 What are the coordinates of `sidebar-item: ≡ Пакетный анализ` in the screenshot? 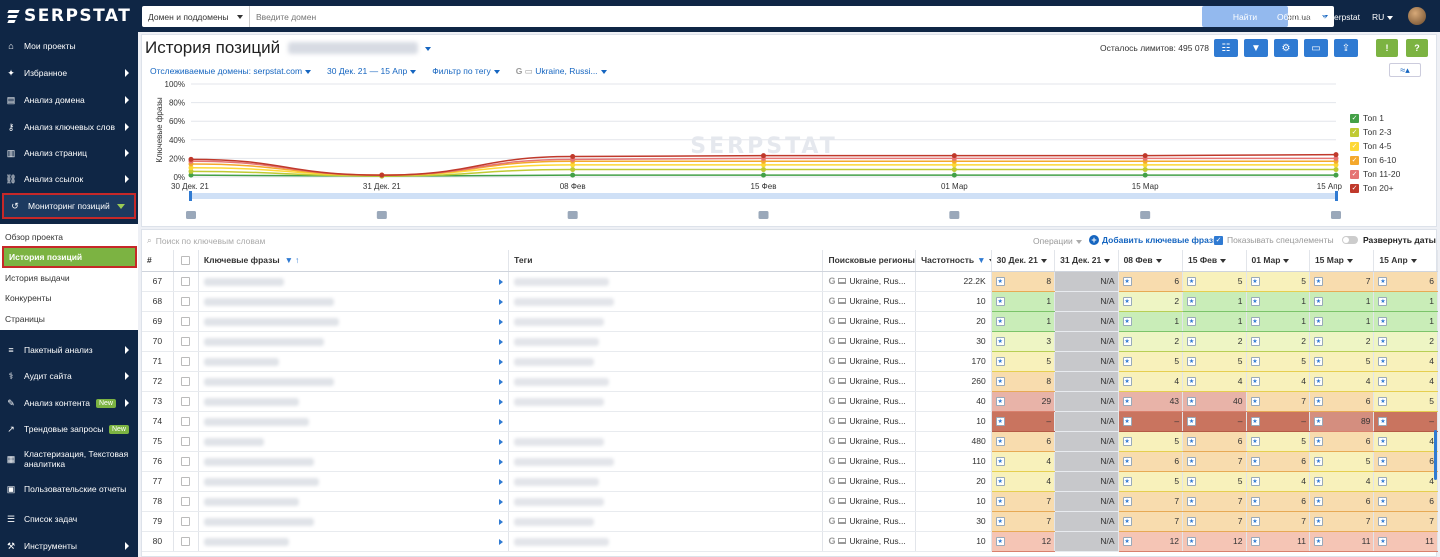 It's located at (69, 350).